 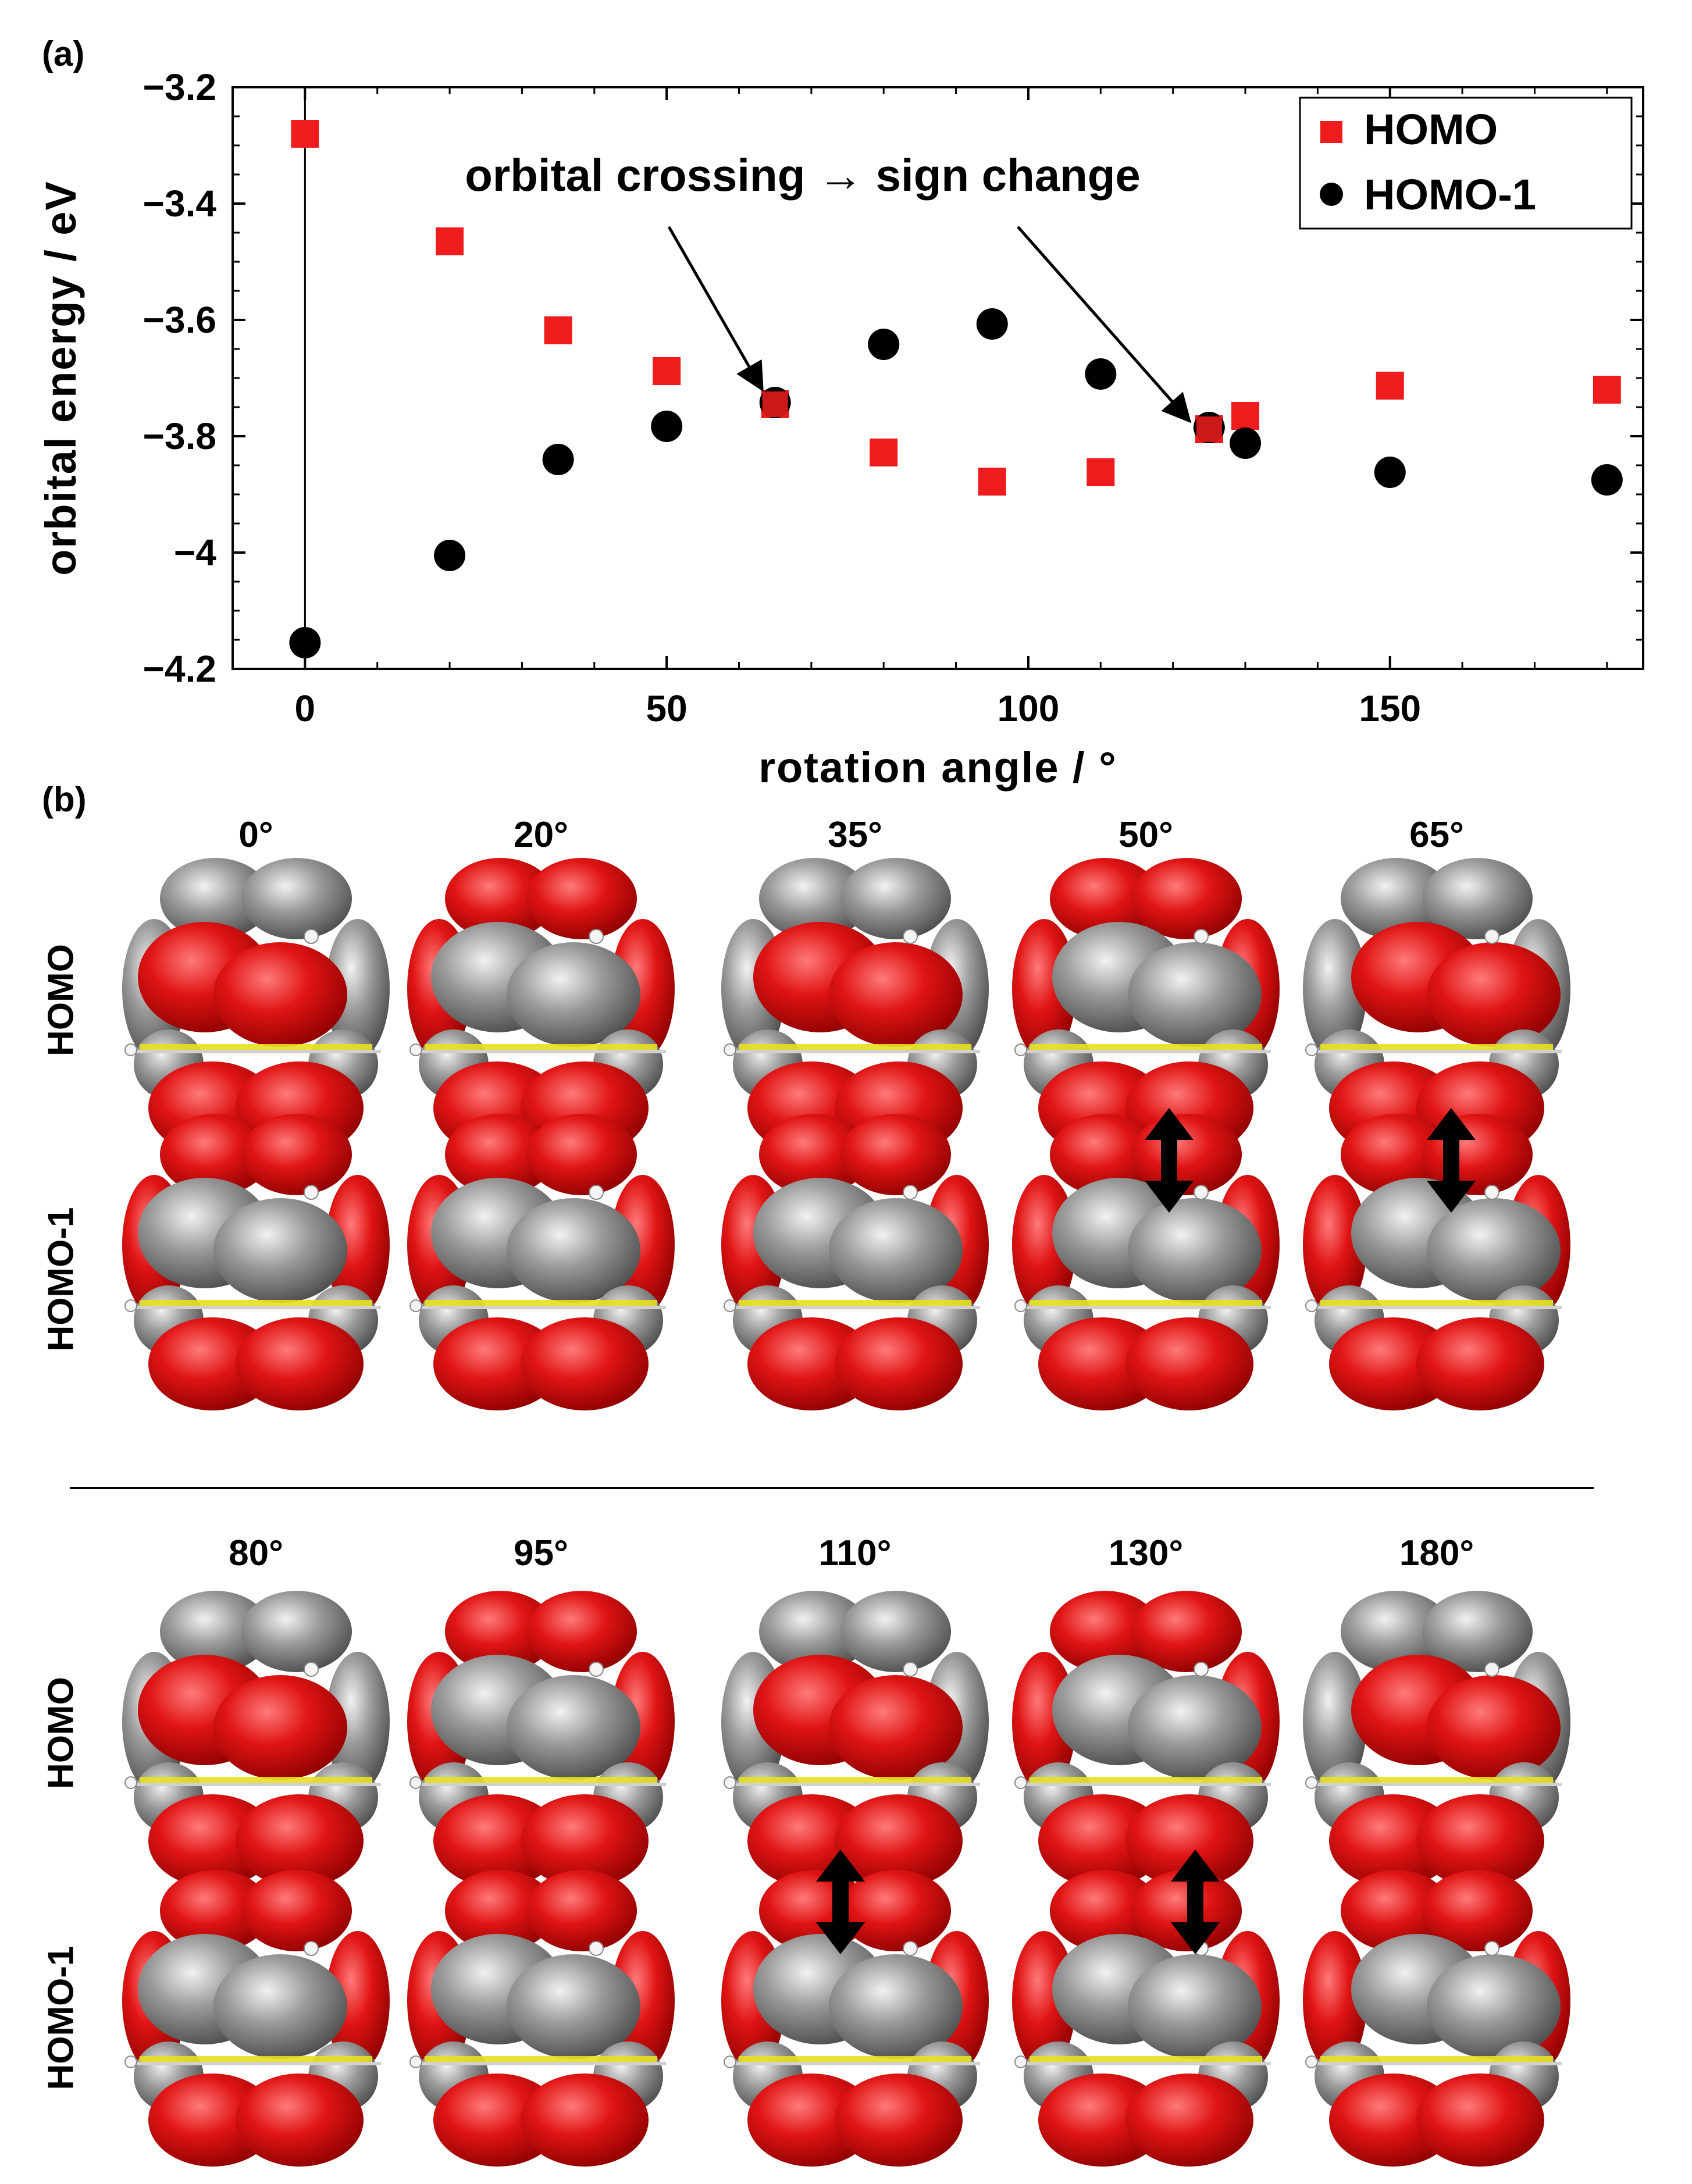 What do you see at coordinates (775, 404) in the screenshot?
I see `homo-point-overlay` at bounding box center [775, 404].